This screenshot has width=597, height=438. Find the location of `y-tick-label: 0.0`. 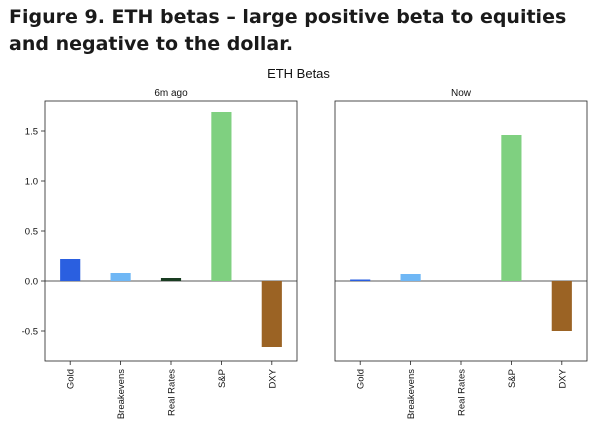

y-tick-label: 0.0 is located at coordinates (31, 282).